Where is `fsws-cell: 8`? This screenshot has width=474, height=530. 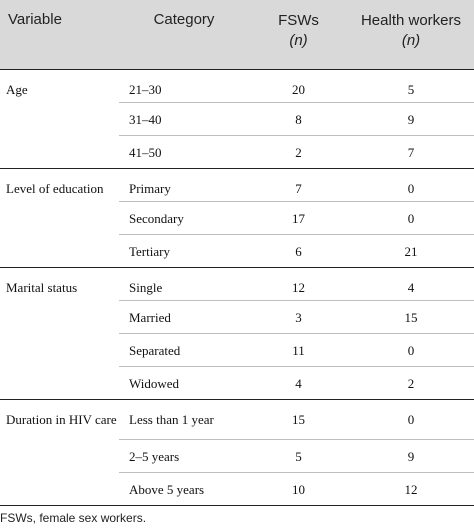
fsws-cell: 8 is located at coordinates (298, 119).